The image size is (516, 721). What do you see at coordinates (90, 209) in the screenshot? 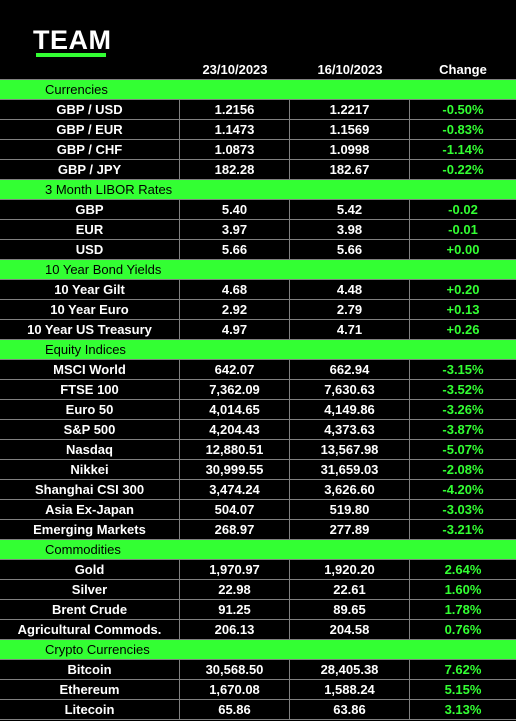
I see `row-label: GBP` at bounding box center [90, 209].